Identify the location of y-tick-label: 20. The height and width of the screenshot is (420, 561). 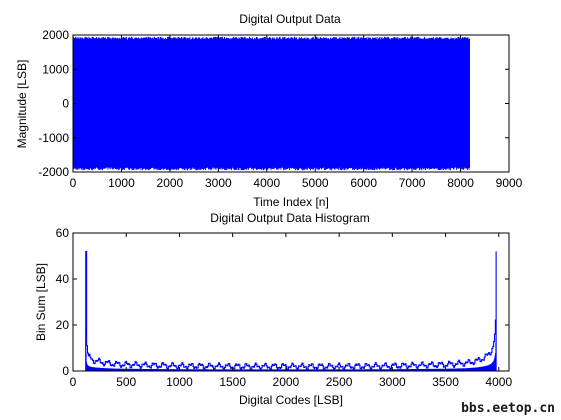
(63, 325).